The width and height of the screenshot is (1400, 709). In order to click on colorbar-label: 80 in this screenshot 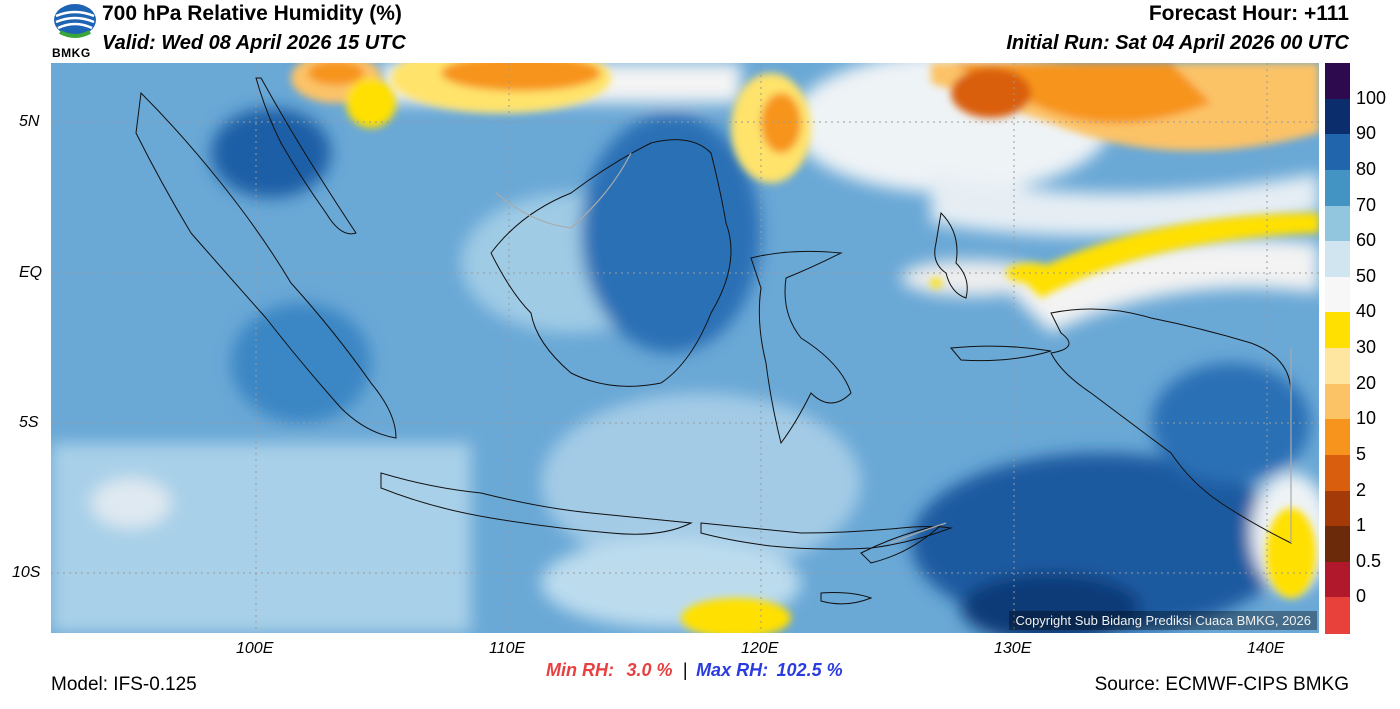, I will do `click(1366, 168)`.